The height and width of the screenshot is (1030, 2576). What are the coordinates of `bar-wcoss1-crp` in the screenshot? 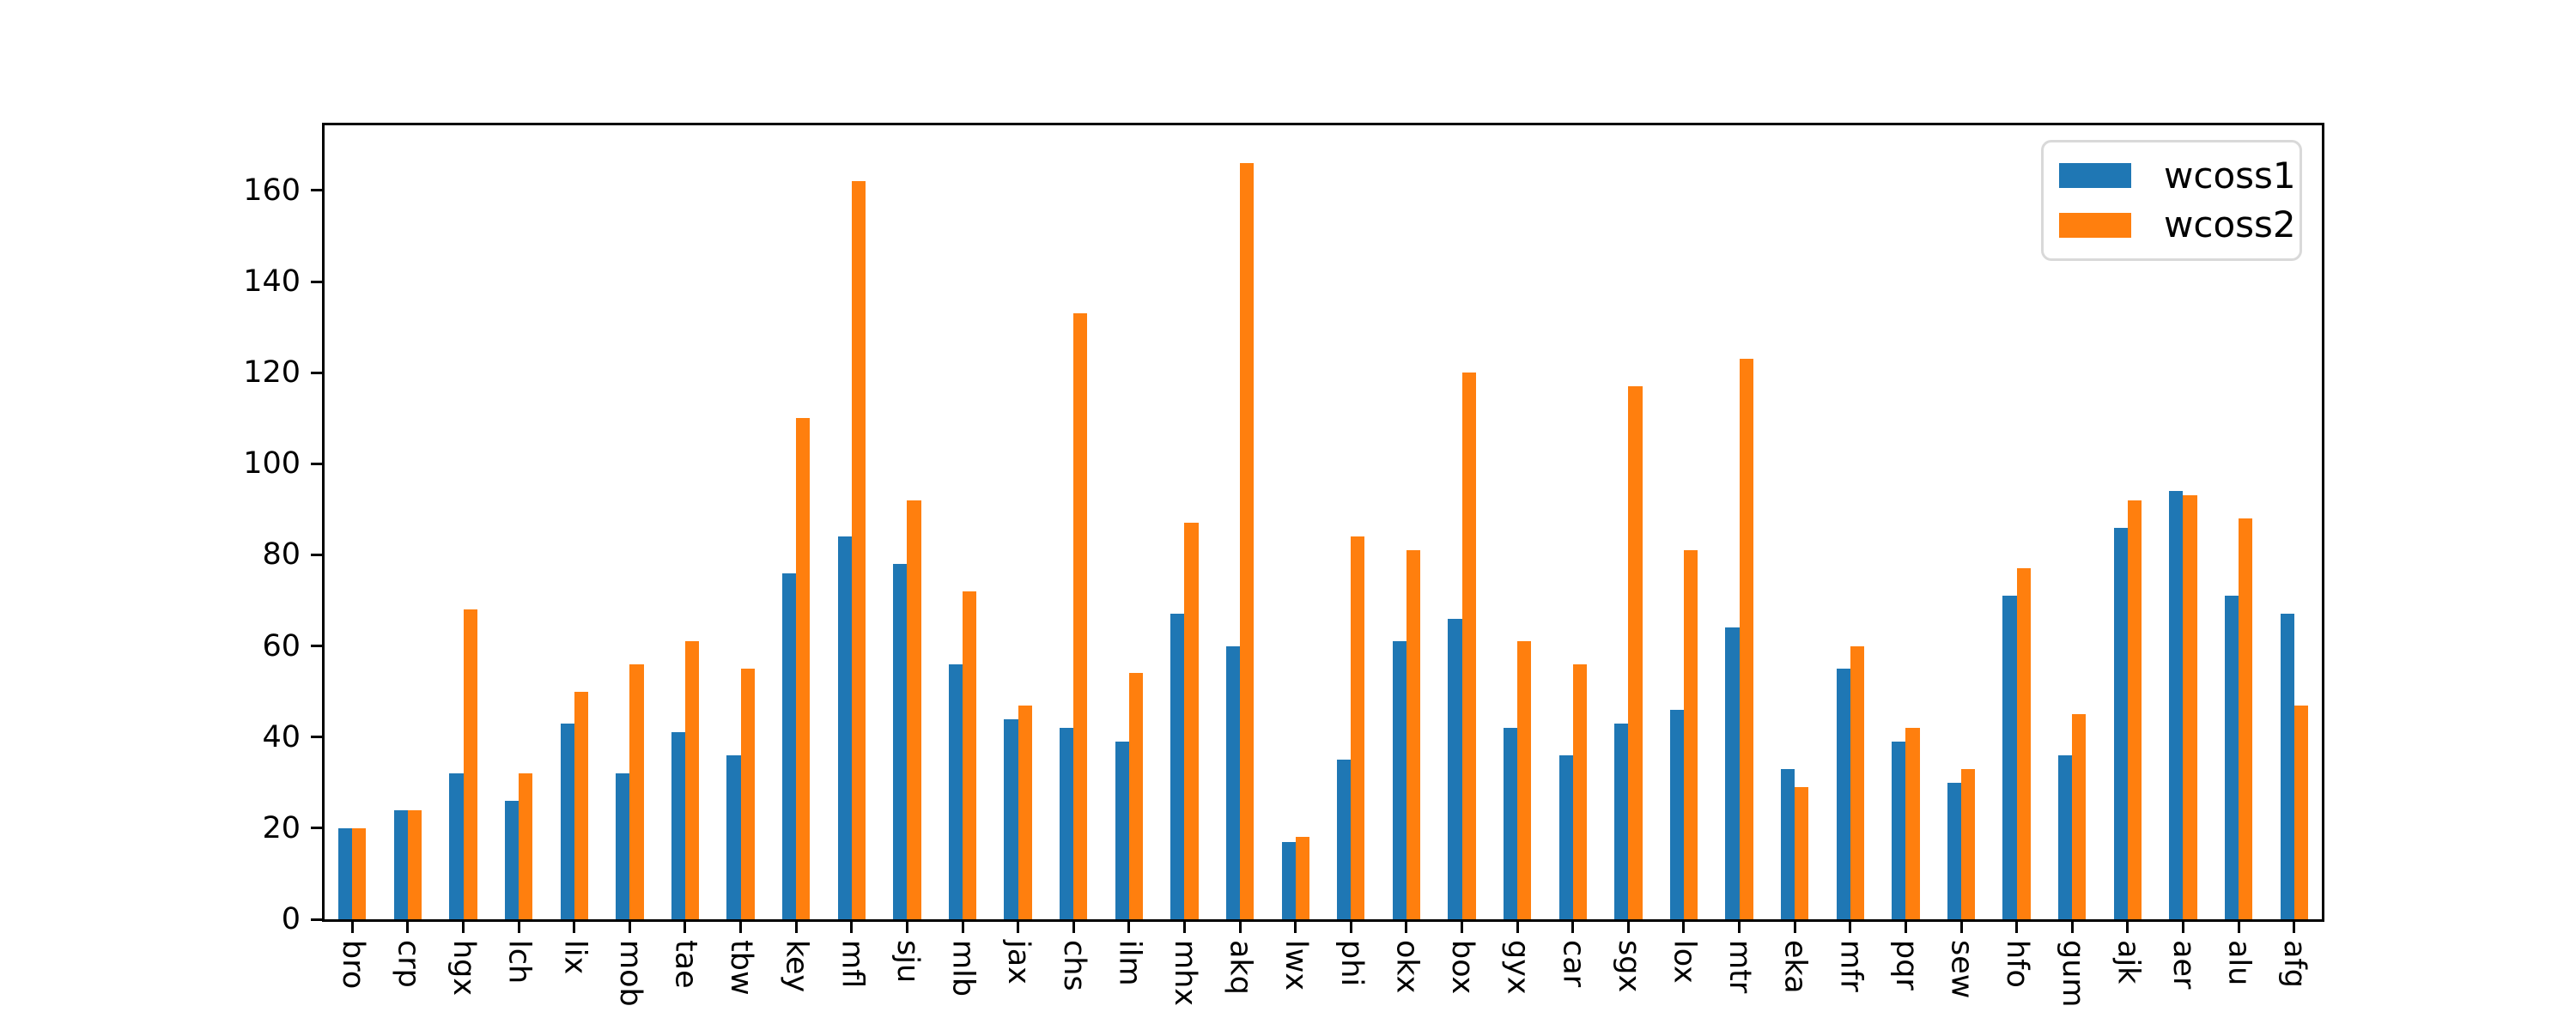 It's located at (400, 864).